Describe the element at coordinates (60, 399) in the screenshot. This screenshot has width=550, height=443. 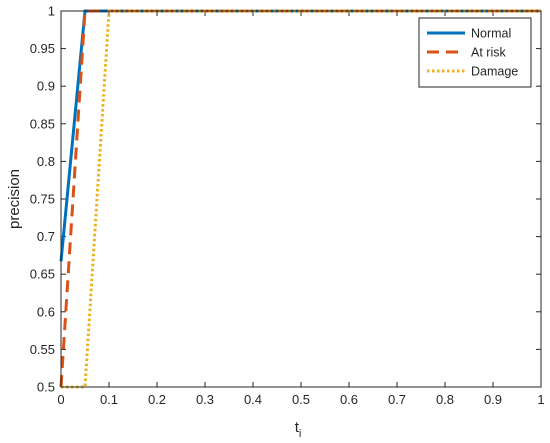
I see `x-tick-label: 0` at that location.